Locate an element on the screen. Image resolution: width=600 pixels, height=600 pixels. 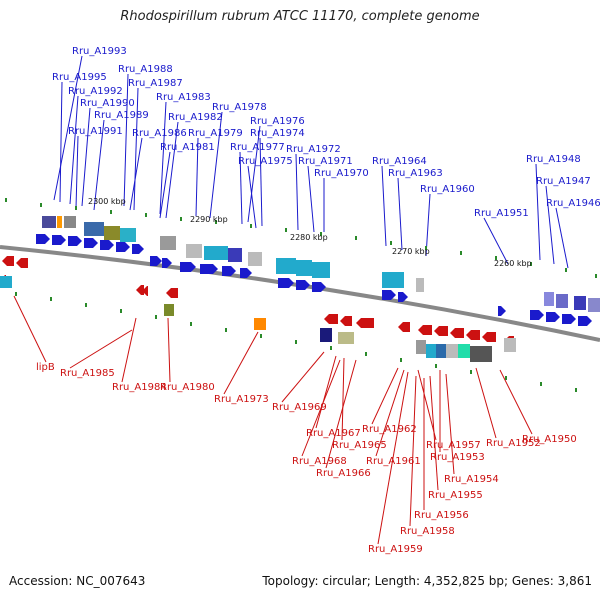
forward-gene-label: Rru_A1988 is located at coordinates (145, 69).